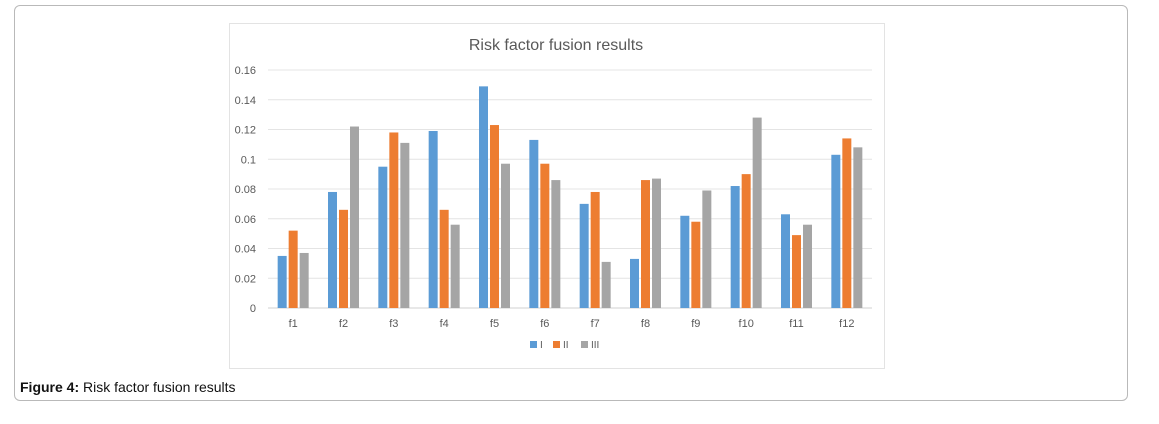 This screenshot has height=424, width=1159. Describe the element at coordinates (405, 225) in the screenshot. I see `bar-f3-III` at that location.